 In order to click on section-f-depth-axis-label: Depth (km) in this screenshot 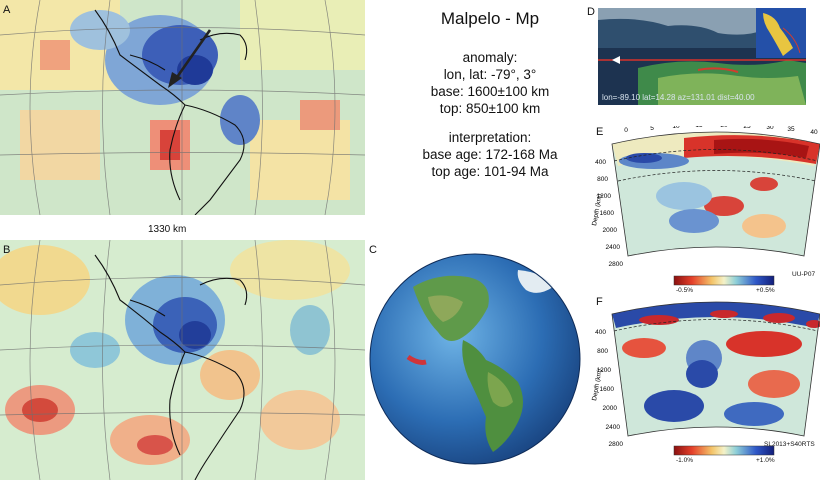, I will do `click(597, 384)`.